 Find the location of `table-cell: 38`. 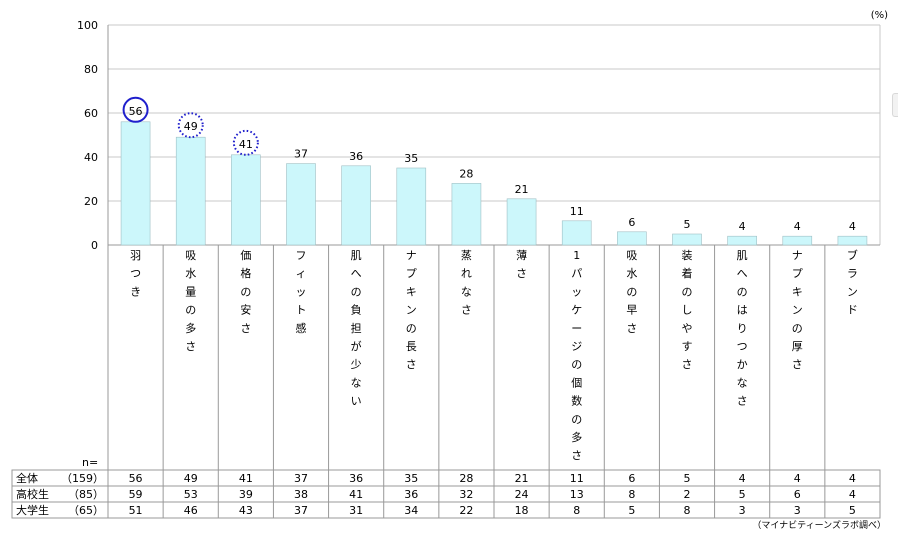

table-cell: 38 is located at coordinates (301, 494).